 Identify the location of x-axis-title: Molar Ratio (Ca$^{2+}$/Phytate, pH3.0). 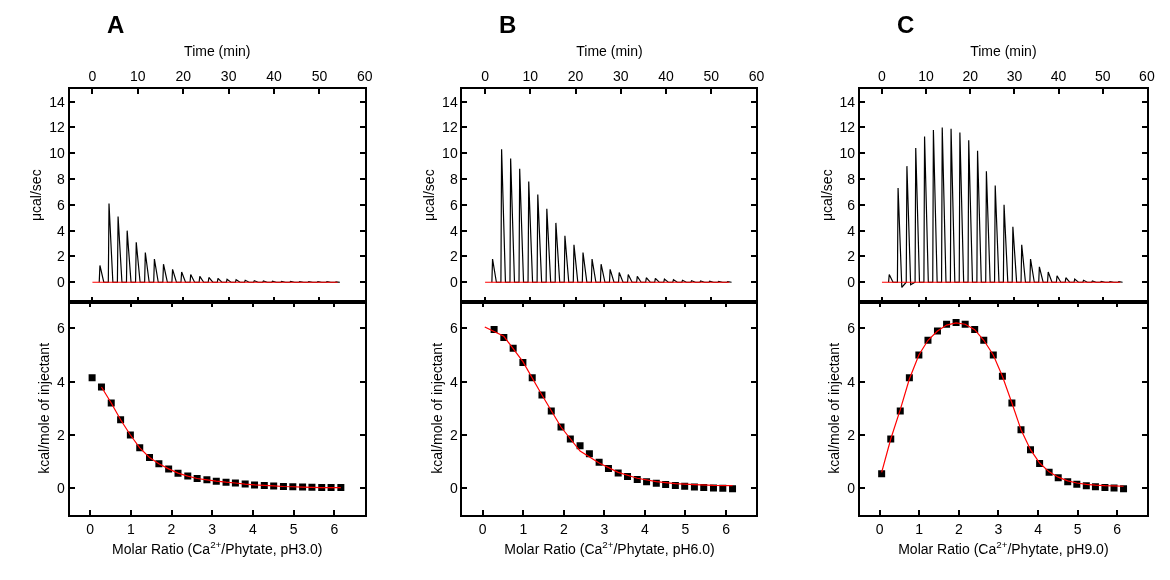
(217, 547).